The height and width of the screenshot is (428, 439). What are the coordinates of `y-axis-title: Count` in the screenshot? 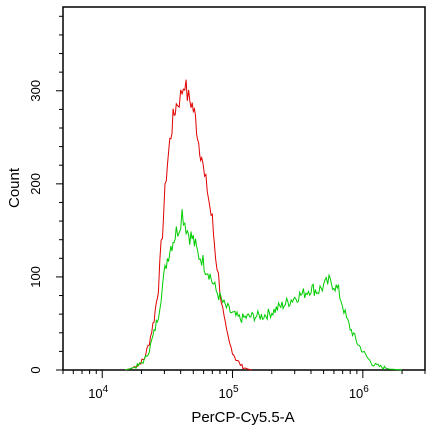 It's located at (14, 187).